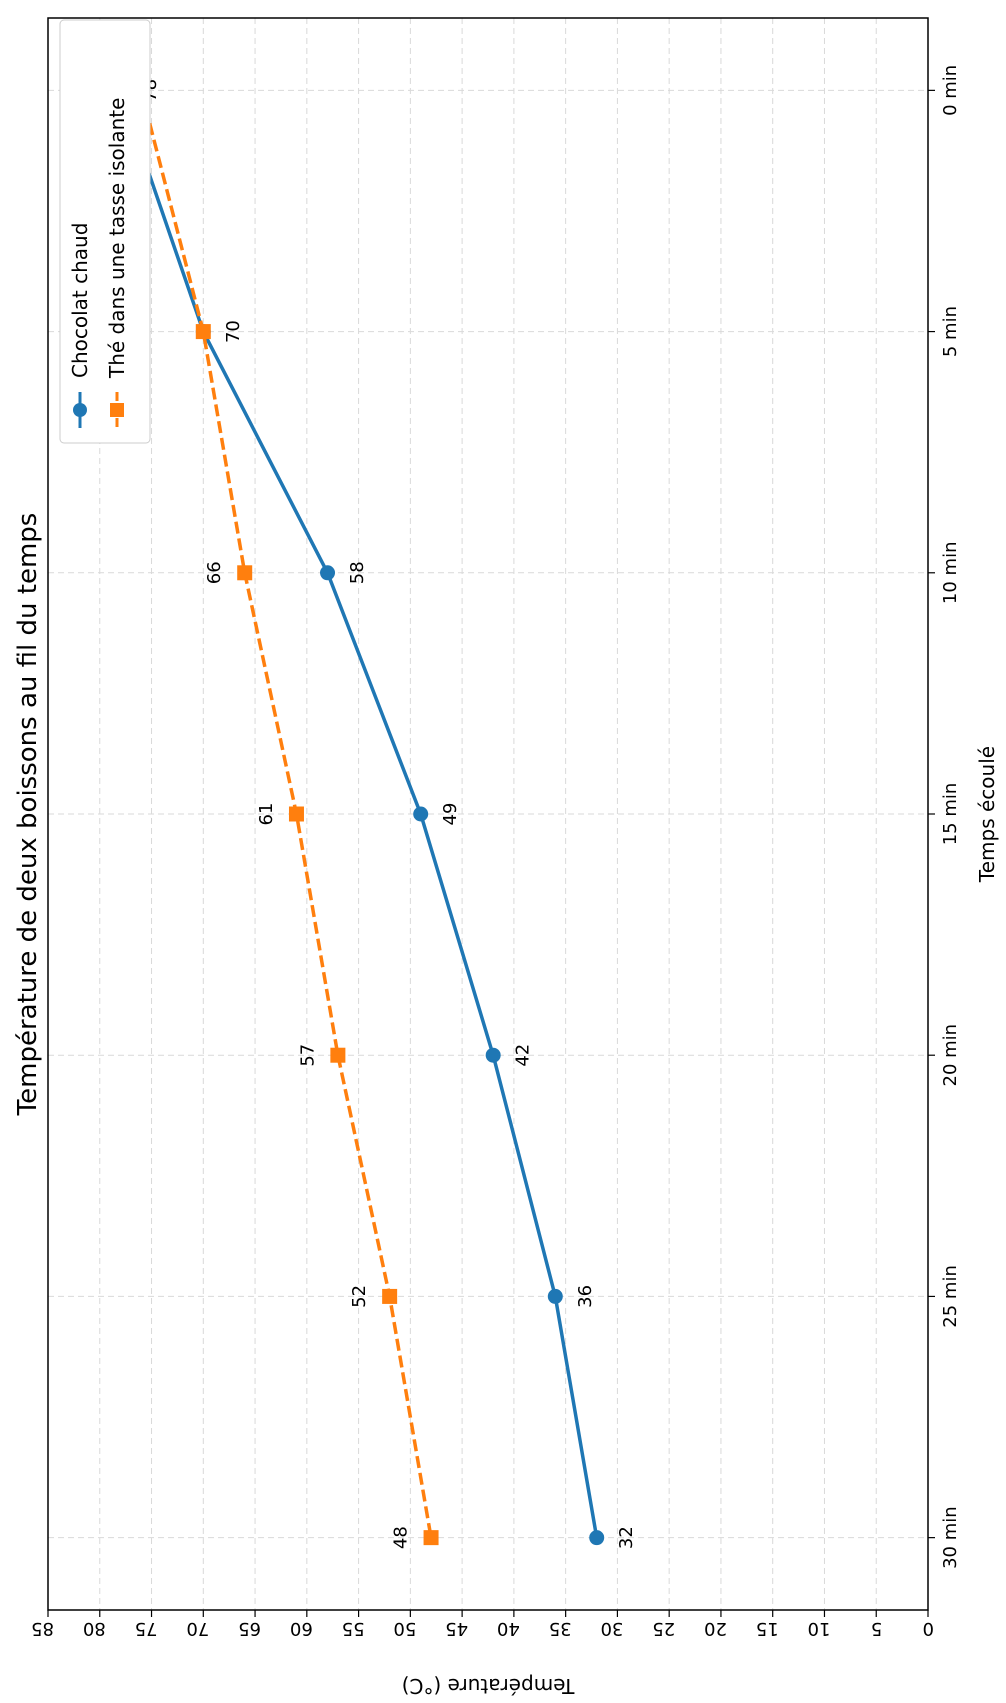 The width and height of the screenshot is (1006, 1703). What do you see at coordinates (249, 1628) in the screenshot?
I see `y-tick-label: 65` at bounding box center [249, 1628].